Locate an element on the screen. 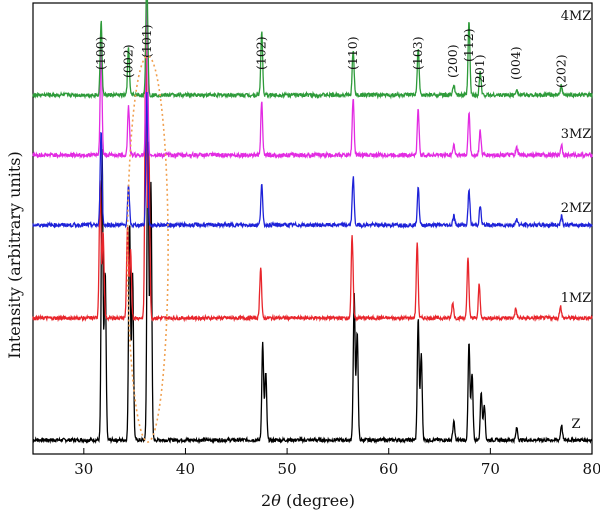  peak-label: (102) is located at coordinates (261, 53).